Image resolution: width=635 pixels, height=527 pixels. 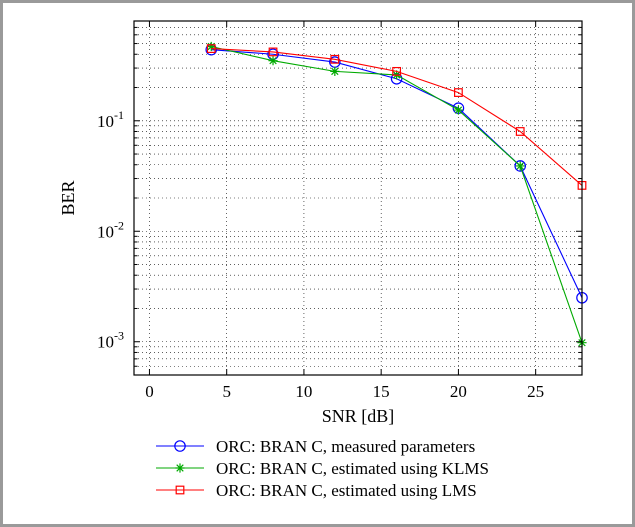 What do you see at coordinates (226, 391) in the screenshot?
I see `x-tick-label: 5` at bounding box center [226, 391].